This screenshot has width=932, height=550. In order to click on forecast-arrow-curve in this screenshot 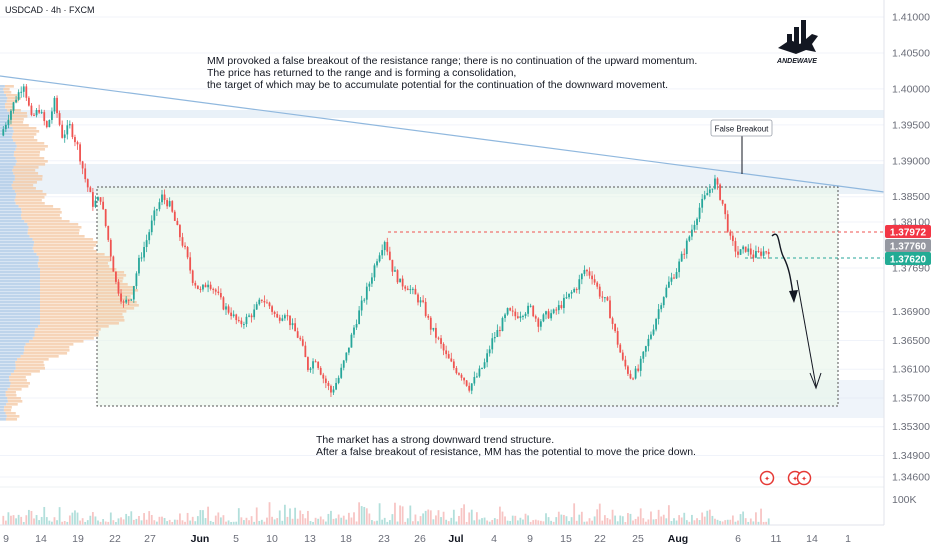, I will do `click(783, 267)`.